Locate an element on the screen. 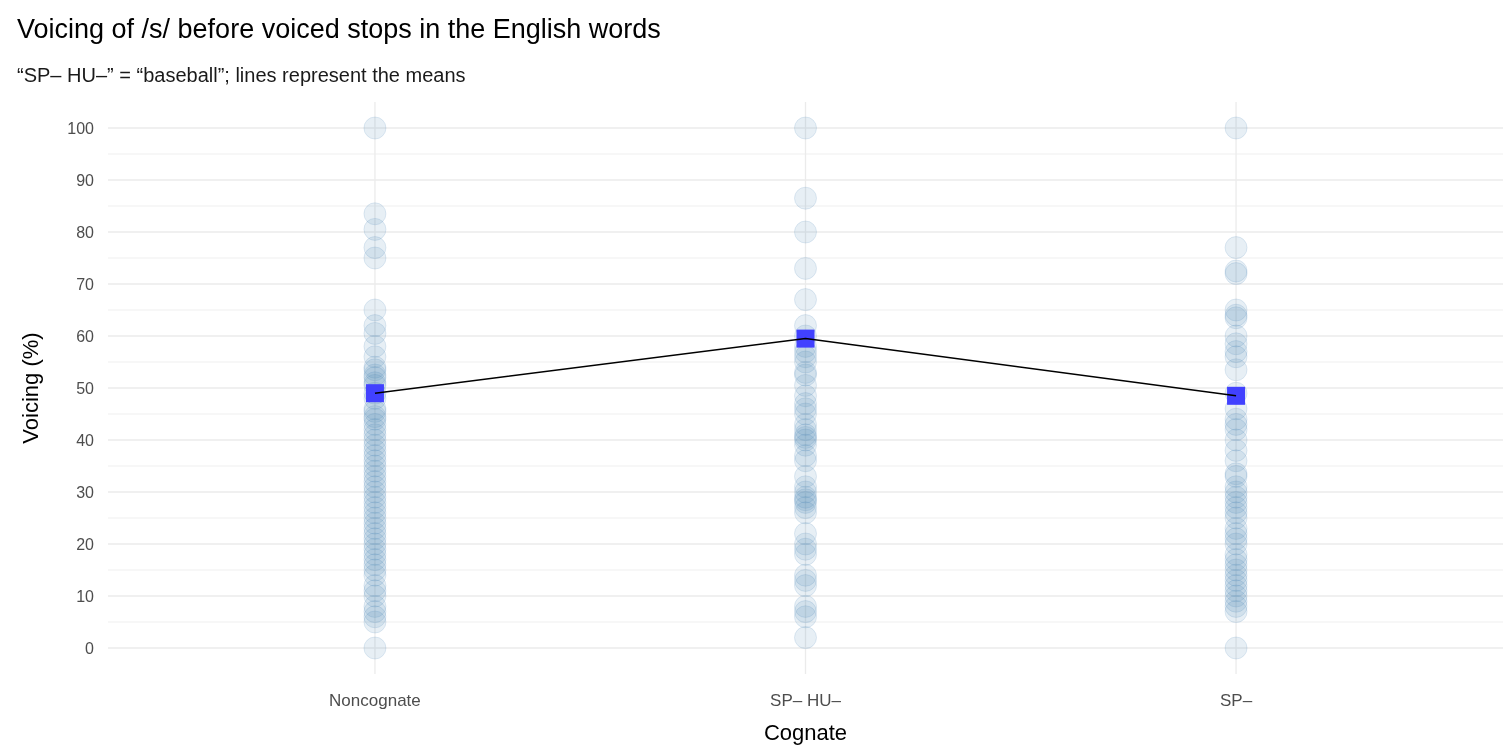 The height and width of the screenshot is (749, 1509). chart-title: Voicing of /s/ before voiced stops in the English words is located at coordinates (339, 29).